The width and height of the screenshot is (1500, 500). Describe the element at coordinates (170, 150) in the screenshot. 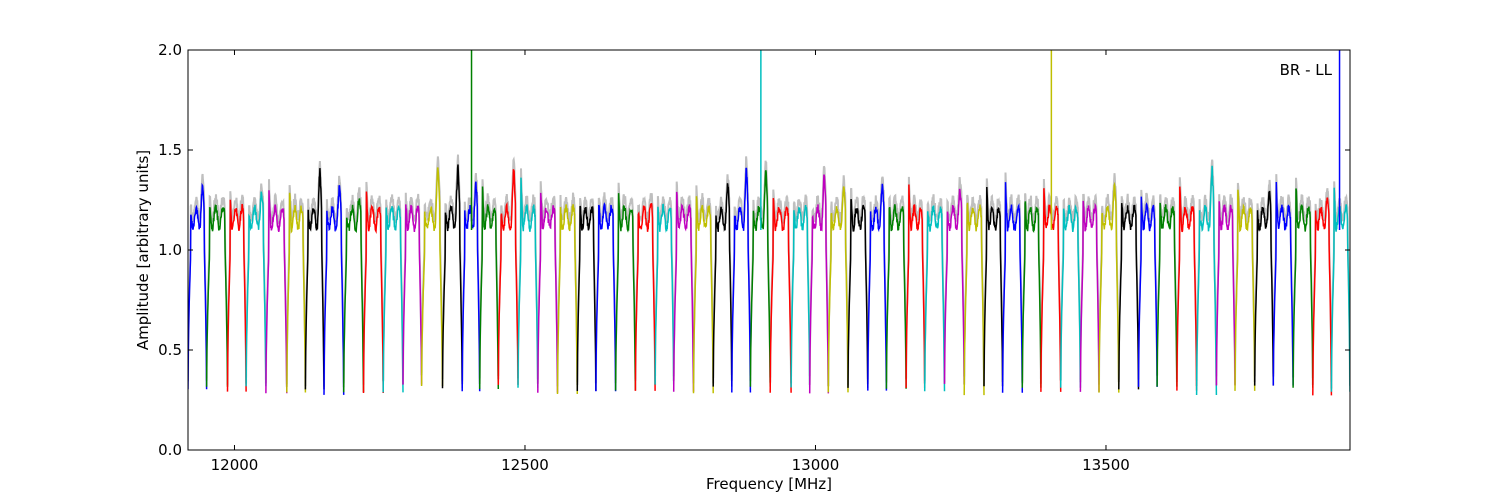

I see `y-tick-label: 1.5` at that location.